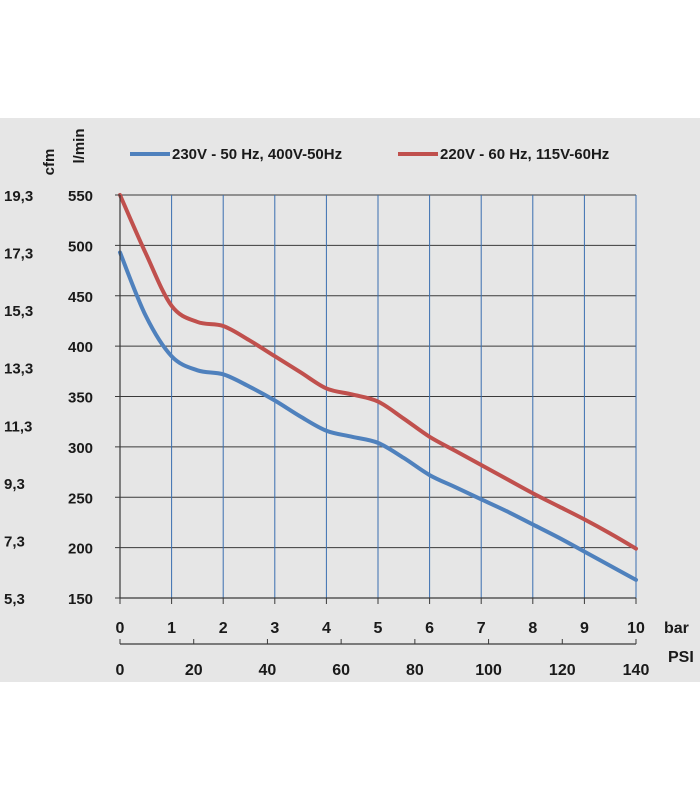 This screenshot has height=800, width=700. I want to click on x-secondary-tick-label: 0, so click(120, 670).